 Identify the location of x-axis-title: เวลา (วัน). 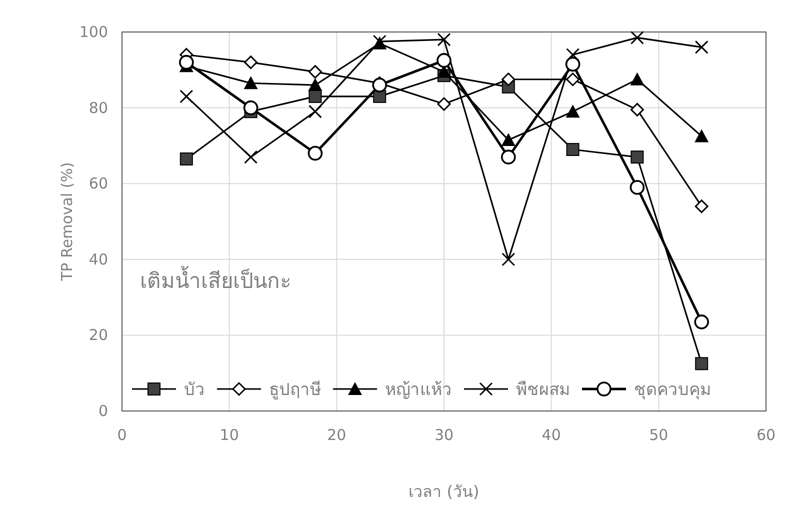
(444, 491).